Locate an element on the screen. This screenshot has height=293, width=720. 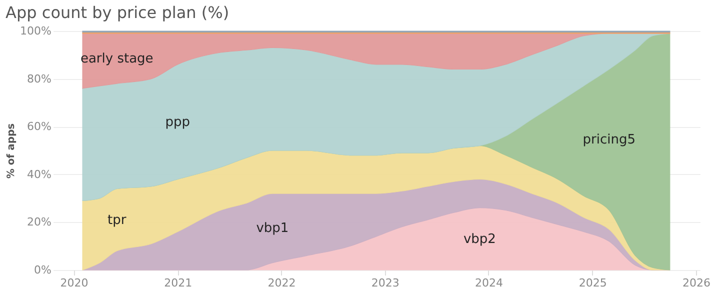
series-label: pricing5 is located at coordinates (609, 140).